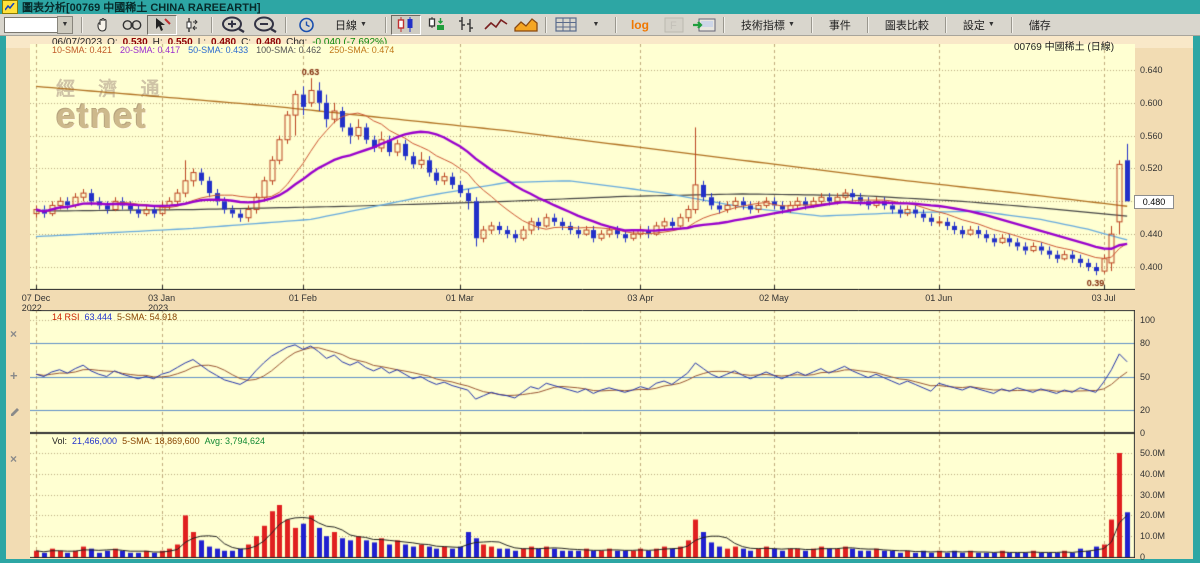  I want to click on rsi-header: 14 RSI 63.444 5-SMA: 54.918, so click(114, 317).